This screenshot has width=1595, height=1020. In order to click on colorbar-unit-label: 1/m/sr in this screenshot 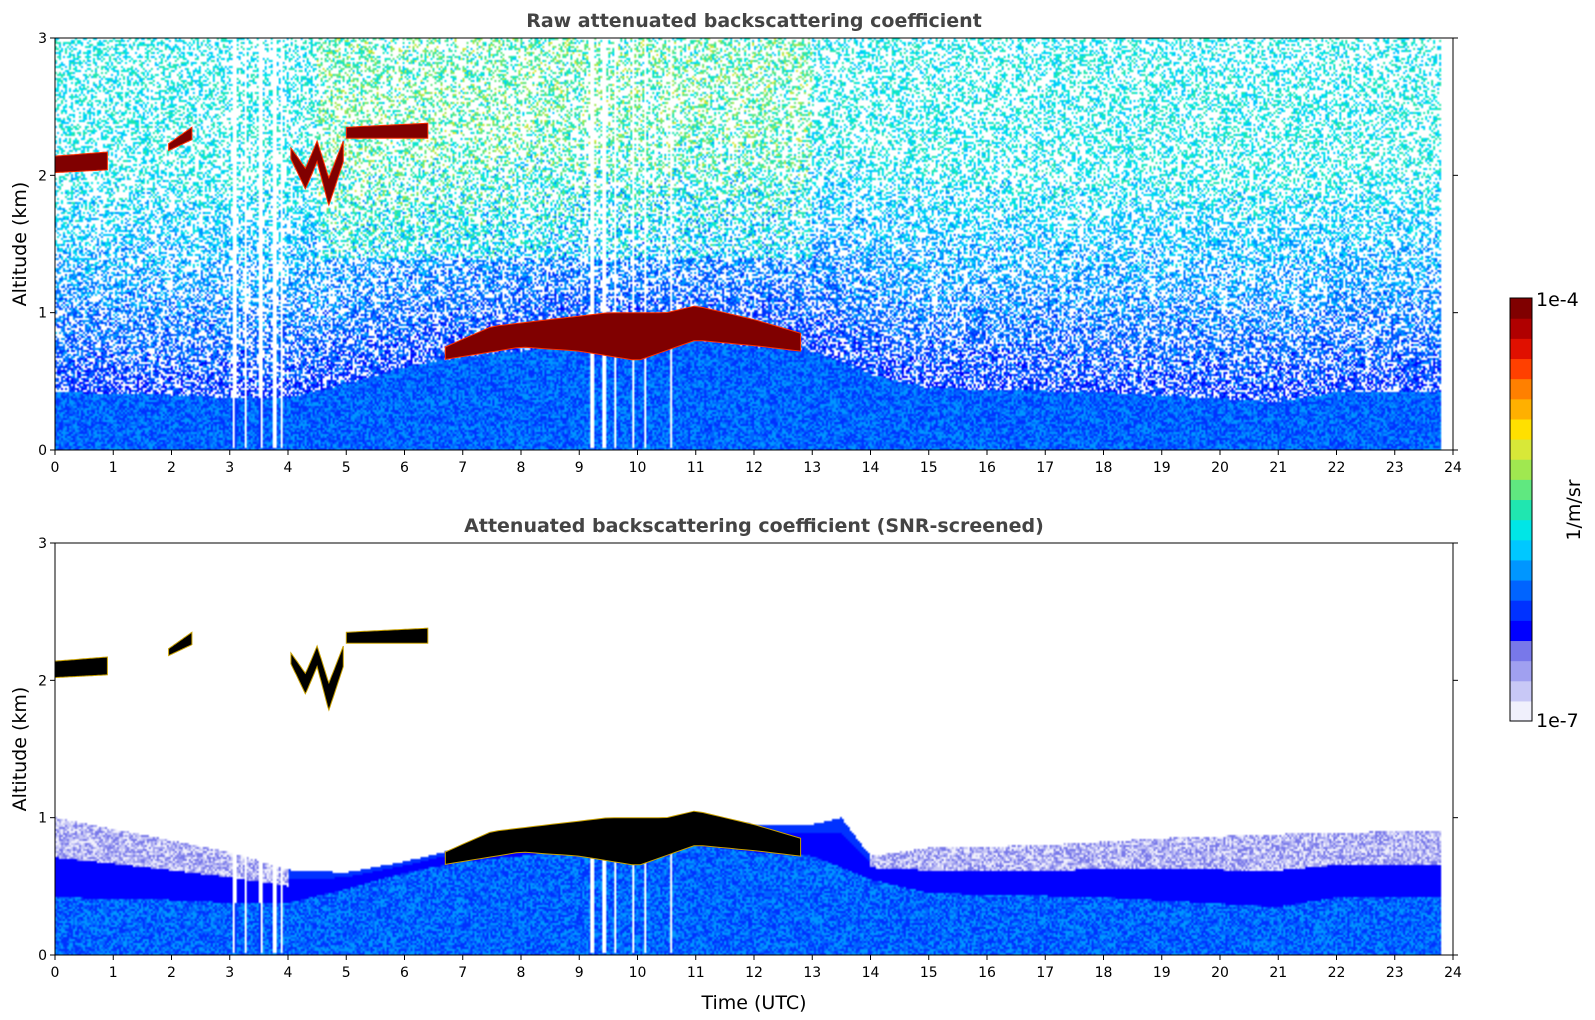, I will do `click(1574, 509)`.